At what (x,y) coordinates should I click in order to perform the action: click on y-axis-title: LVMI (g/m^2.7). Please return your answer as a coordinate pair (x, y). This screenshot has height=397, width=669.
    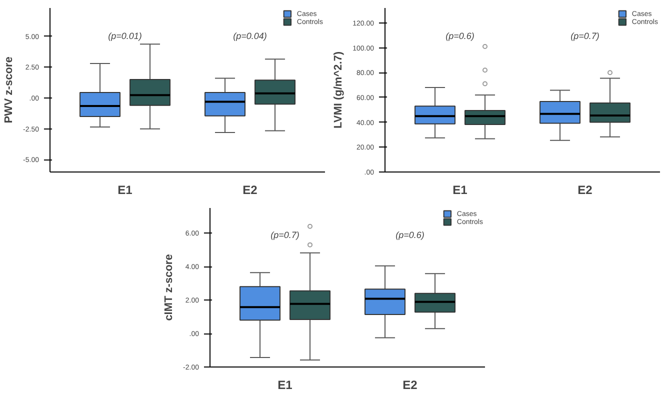
    Looking at the image, I should click on (338, 90).